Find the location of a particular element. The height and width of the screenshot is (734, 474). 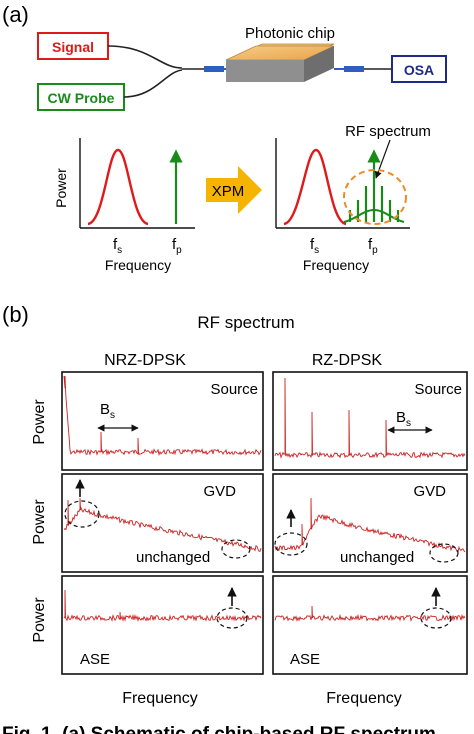

output-spectrum-plot: RF spectrum fs fp Frequency is located at coordinates (353, 198).